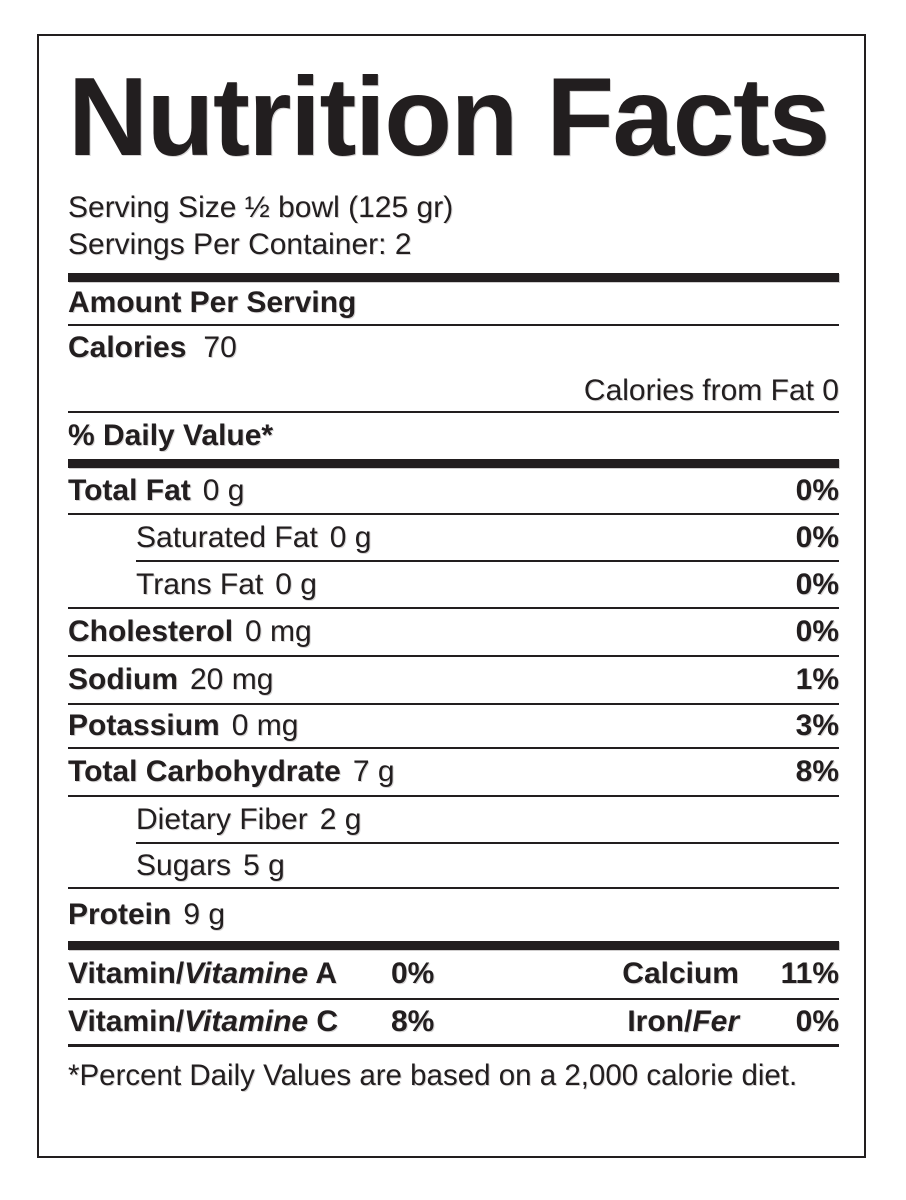 This screenshot has height=1200, width=906. Describe the element at coordinates (200, 584) in the screenshot. I see `nutrient-name: Trans Fat` at that location.